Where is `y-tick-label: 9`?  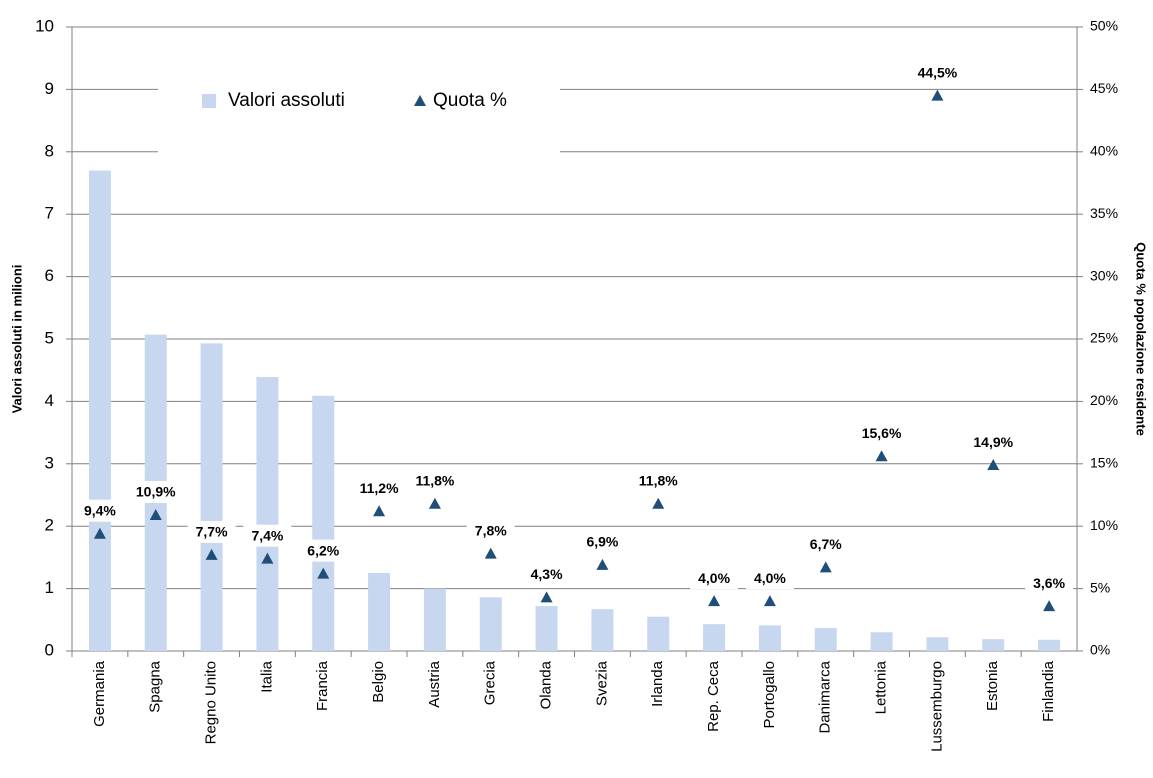 y-tick-label: 9 is located at coordinates (49, 88).